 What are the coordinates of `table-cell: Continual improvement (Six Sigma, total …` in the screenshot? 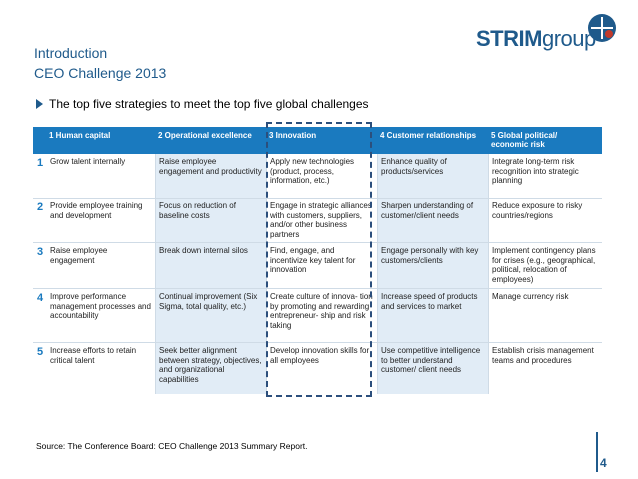 It's located at (208, 301).